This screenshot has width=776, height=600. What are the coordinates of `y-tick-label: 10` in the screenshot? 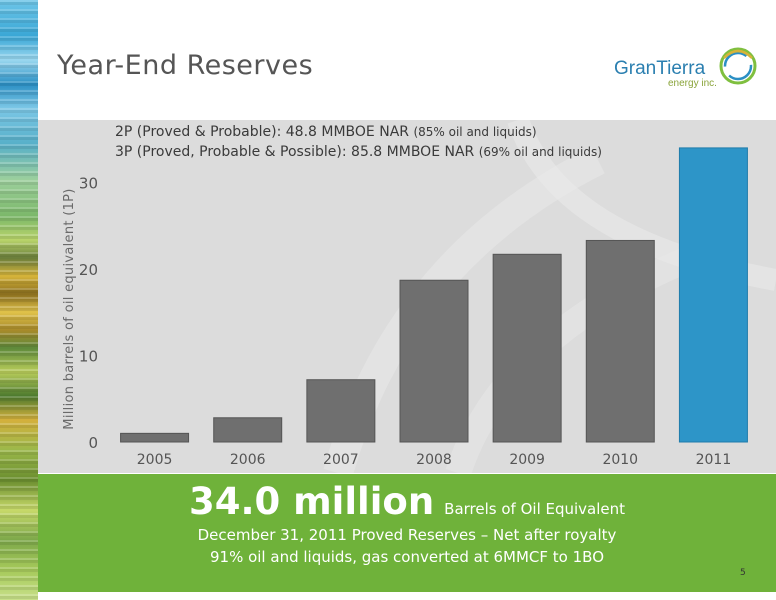 It's located at (88, 357).